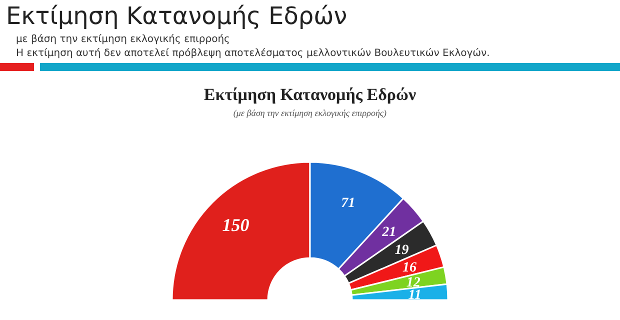 This screenshot has height=320, width=620. What do you see at coordinates (177, 16) in the screenshot?
I see `text: Εκτίμηση Κατανομής Εδρών` at bounding box center [177, 16].